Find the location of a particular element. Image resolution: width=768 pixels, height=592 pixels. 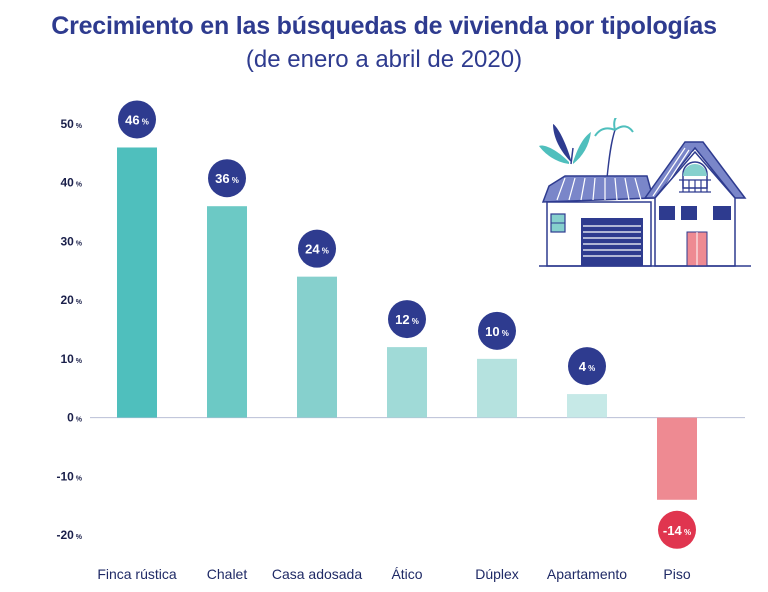

data-label: -14 % is located at coordinates (677, 530).